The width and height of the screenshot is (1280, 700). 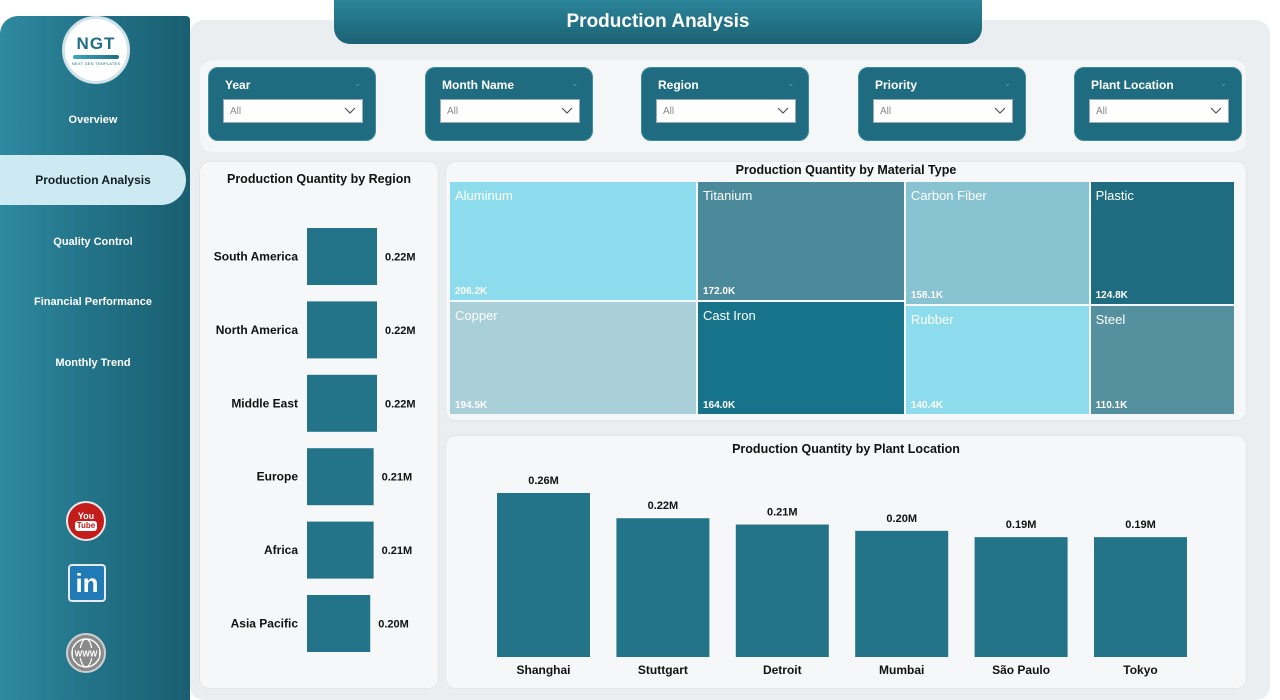 I want to click on sidebar-item-monthly-trend: Monthly Trend, so click(x=93, y=363).